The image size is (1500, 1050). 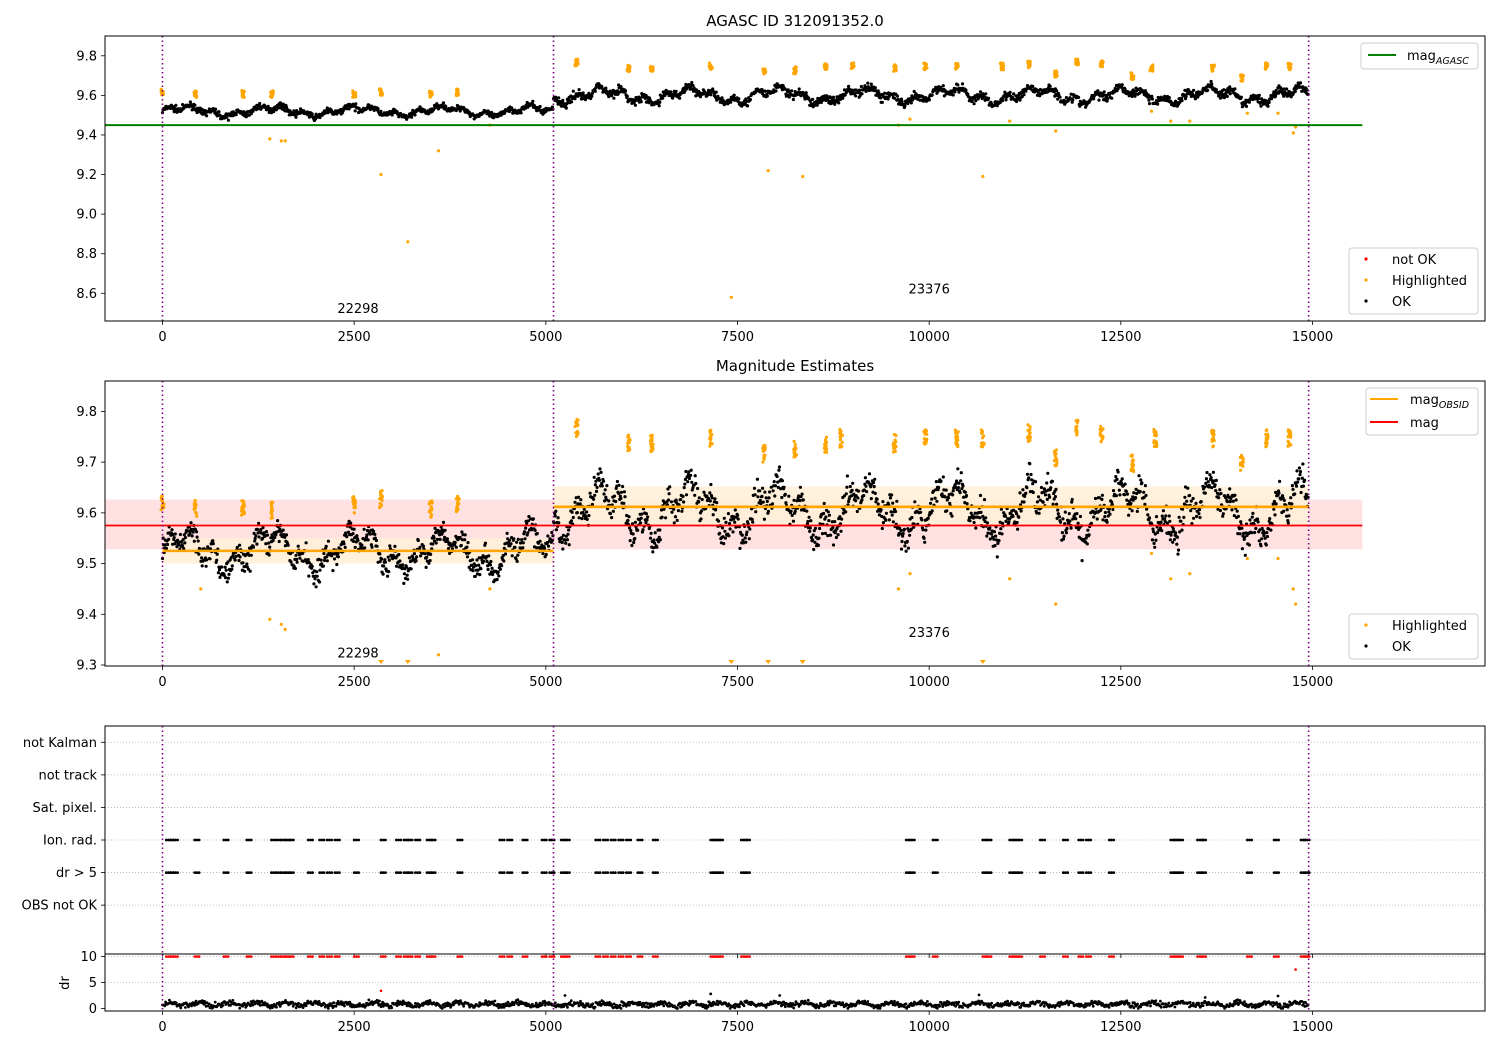 What do you see at coordinates (86, 215) in the screenshot?
I see `y-tick-label: 9.0` at bounding box center [86, 215].